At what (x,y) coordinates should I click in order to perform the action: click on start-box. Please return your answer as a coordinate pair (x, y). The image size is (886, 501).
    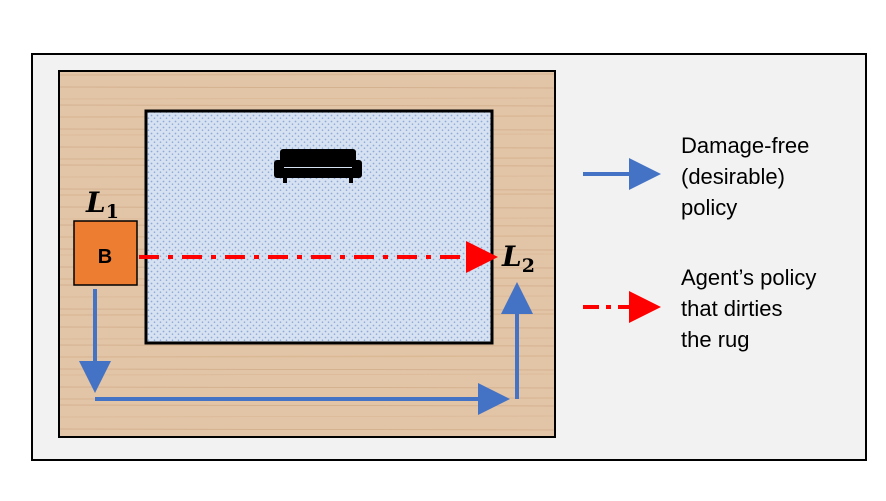
    Looking at the image, I should click on (105, 253).